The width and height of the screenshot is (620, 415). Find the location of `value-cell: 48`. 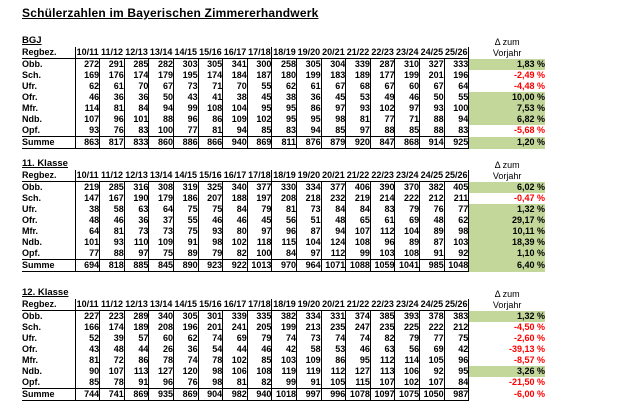

value-cell: 48 is located at coordinates (112, 349).